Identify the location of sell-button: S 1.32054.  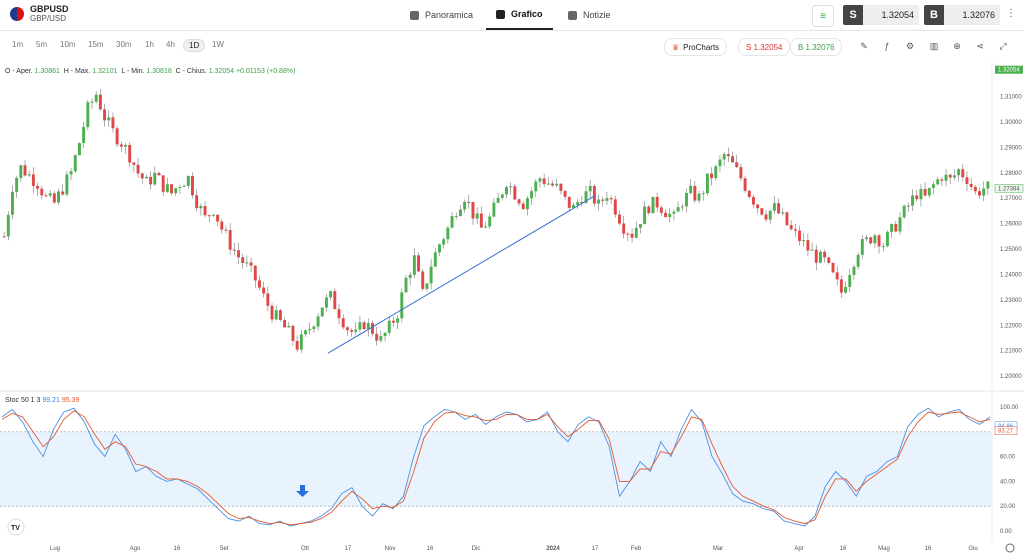
(881, 15).